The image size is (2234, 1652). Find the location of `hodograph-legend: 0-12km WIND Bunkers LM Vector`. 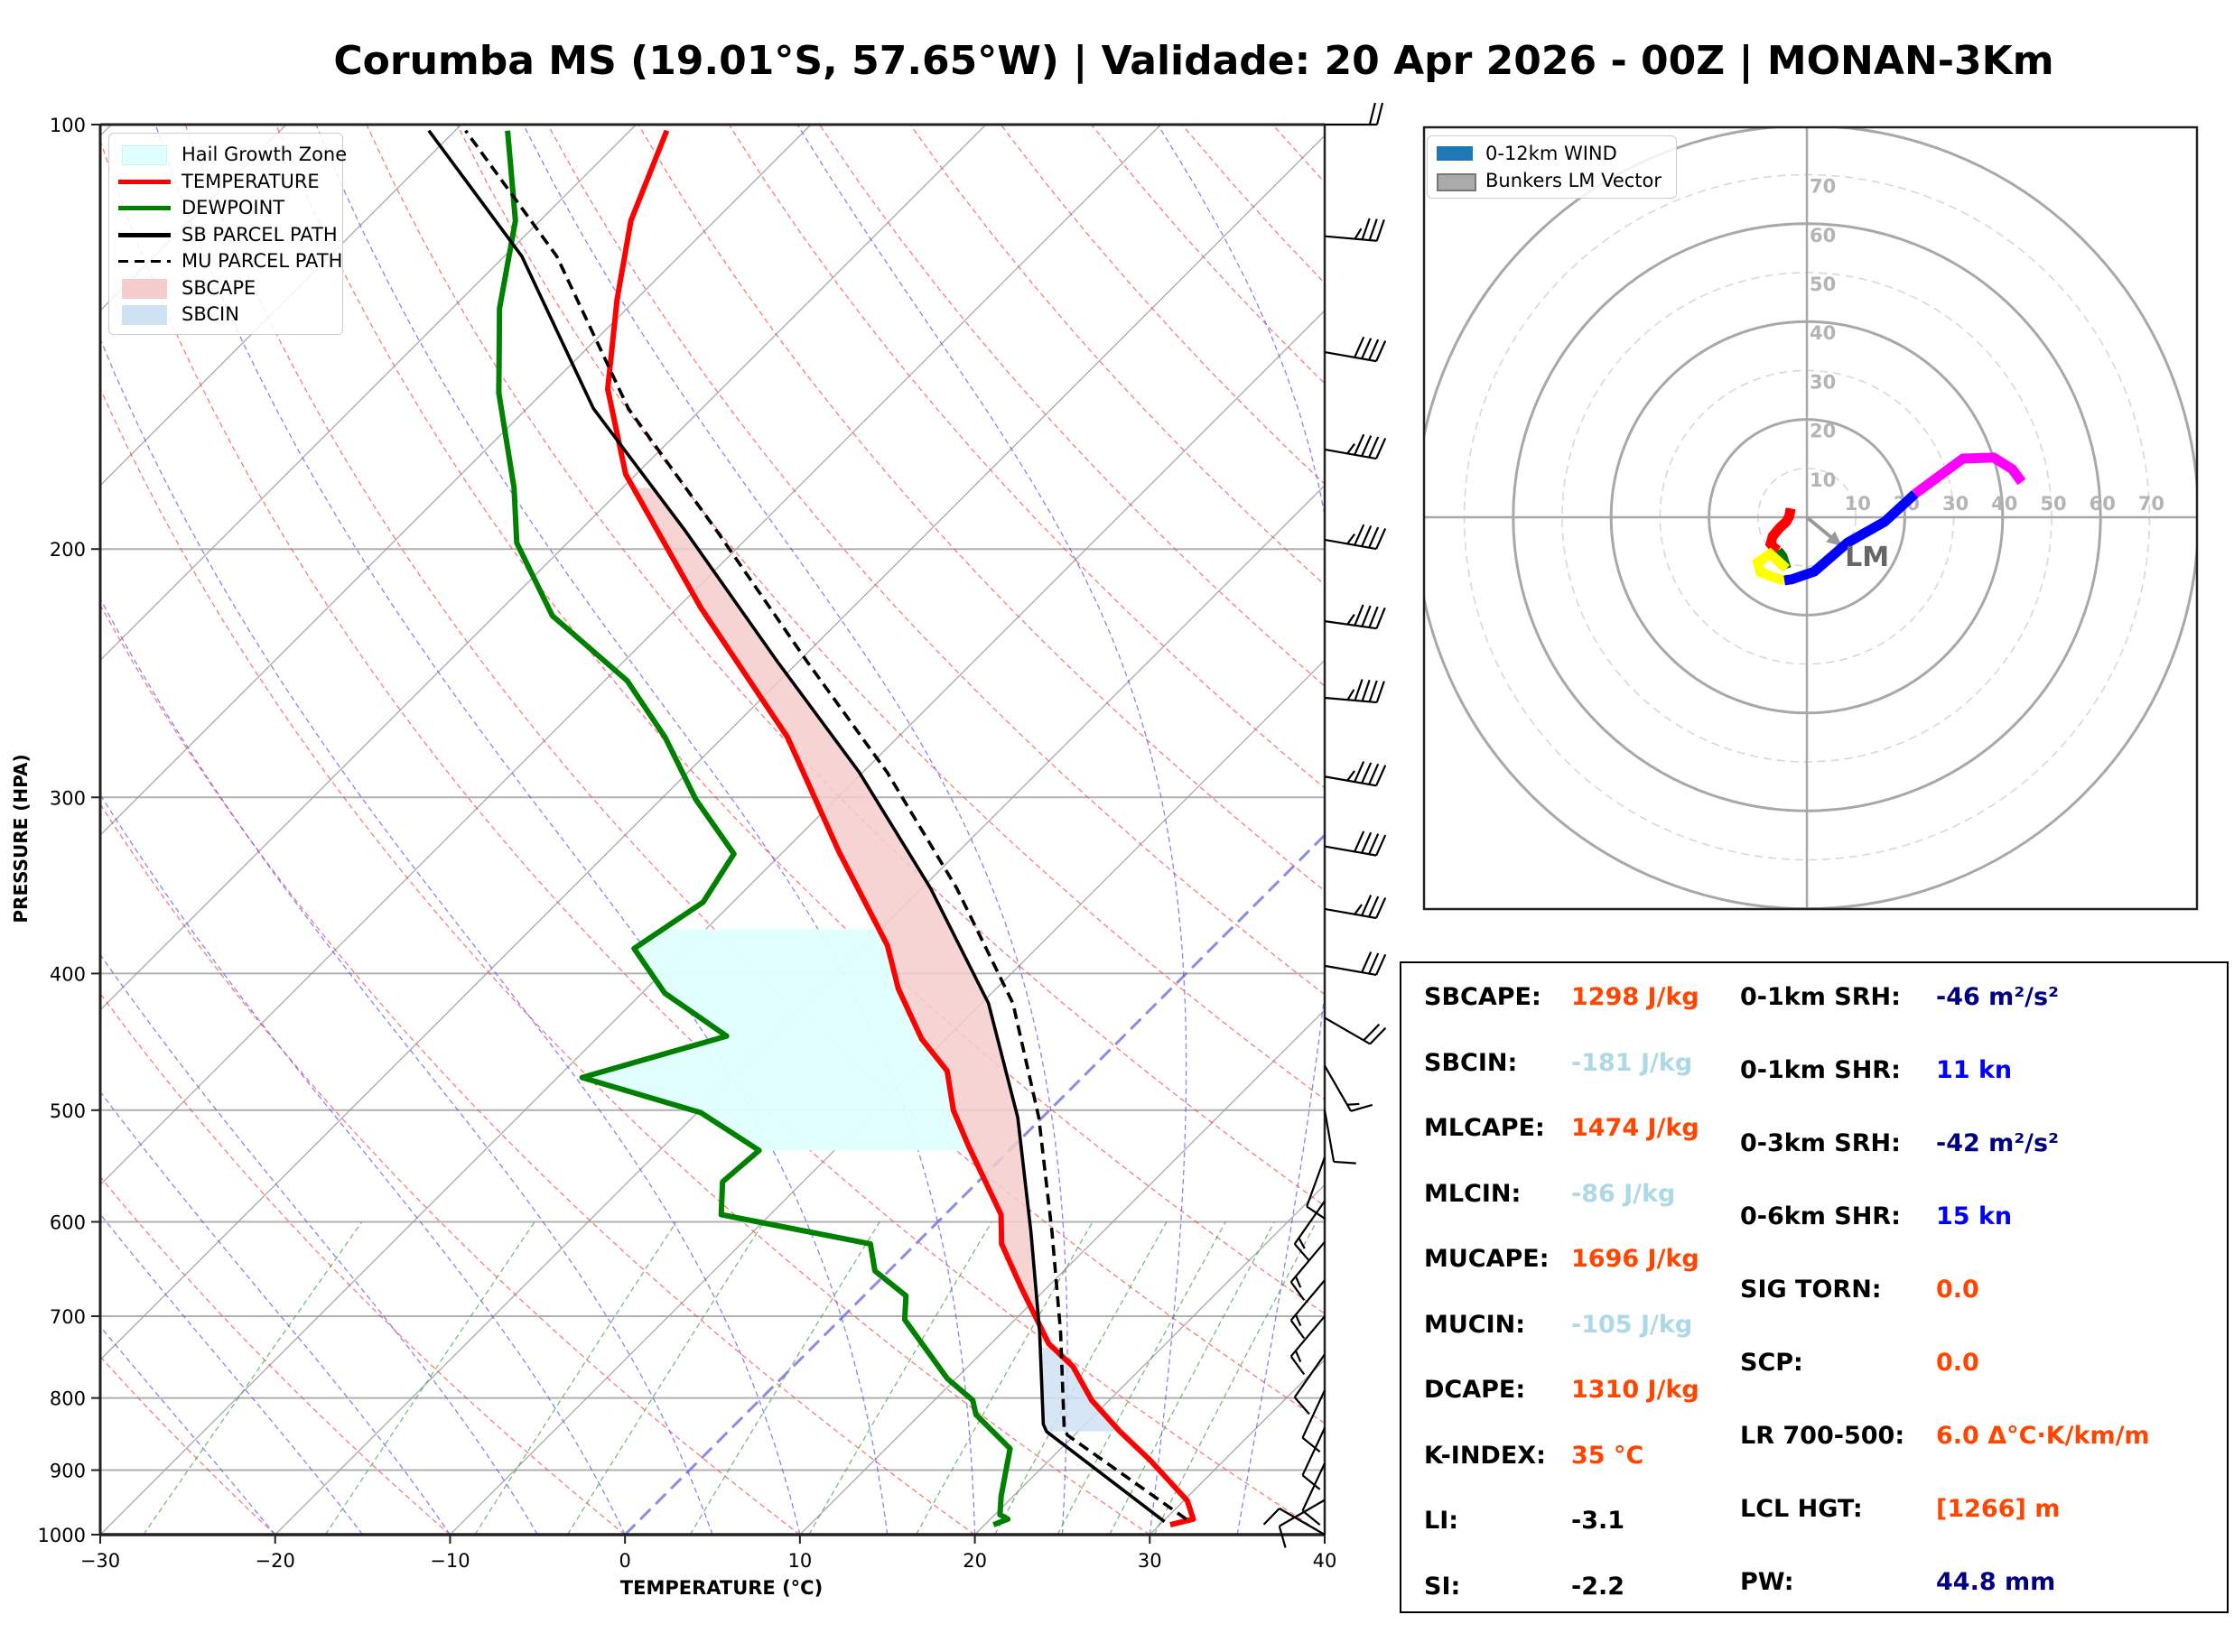

hodograph-legend: 0-12km WIND Bunkers LM Vector is located at coordinates (1552, 167).